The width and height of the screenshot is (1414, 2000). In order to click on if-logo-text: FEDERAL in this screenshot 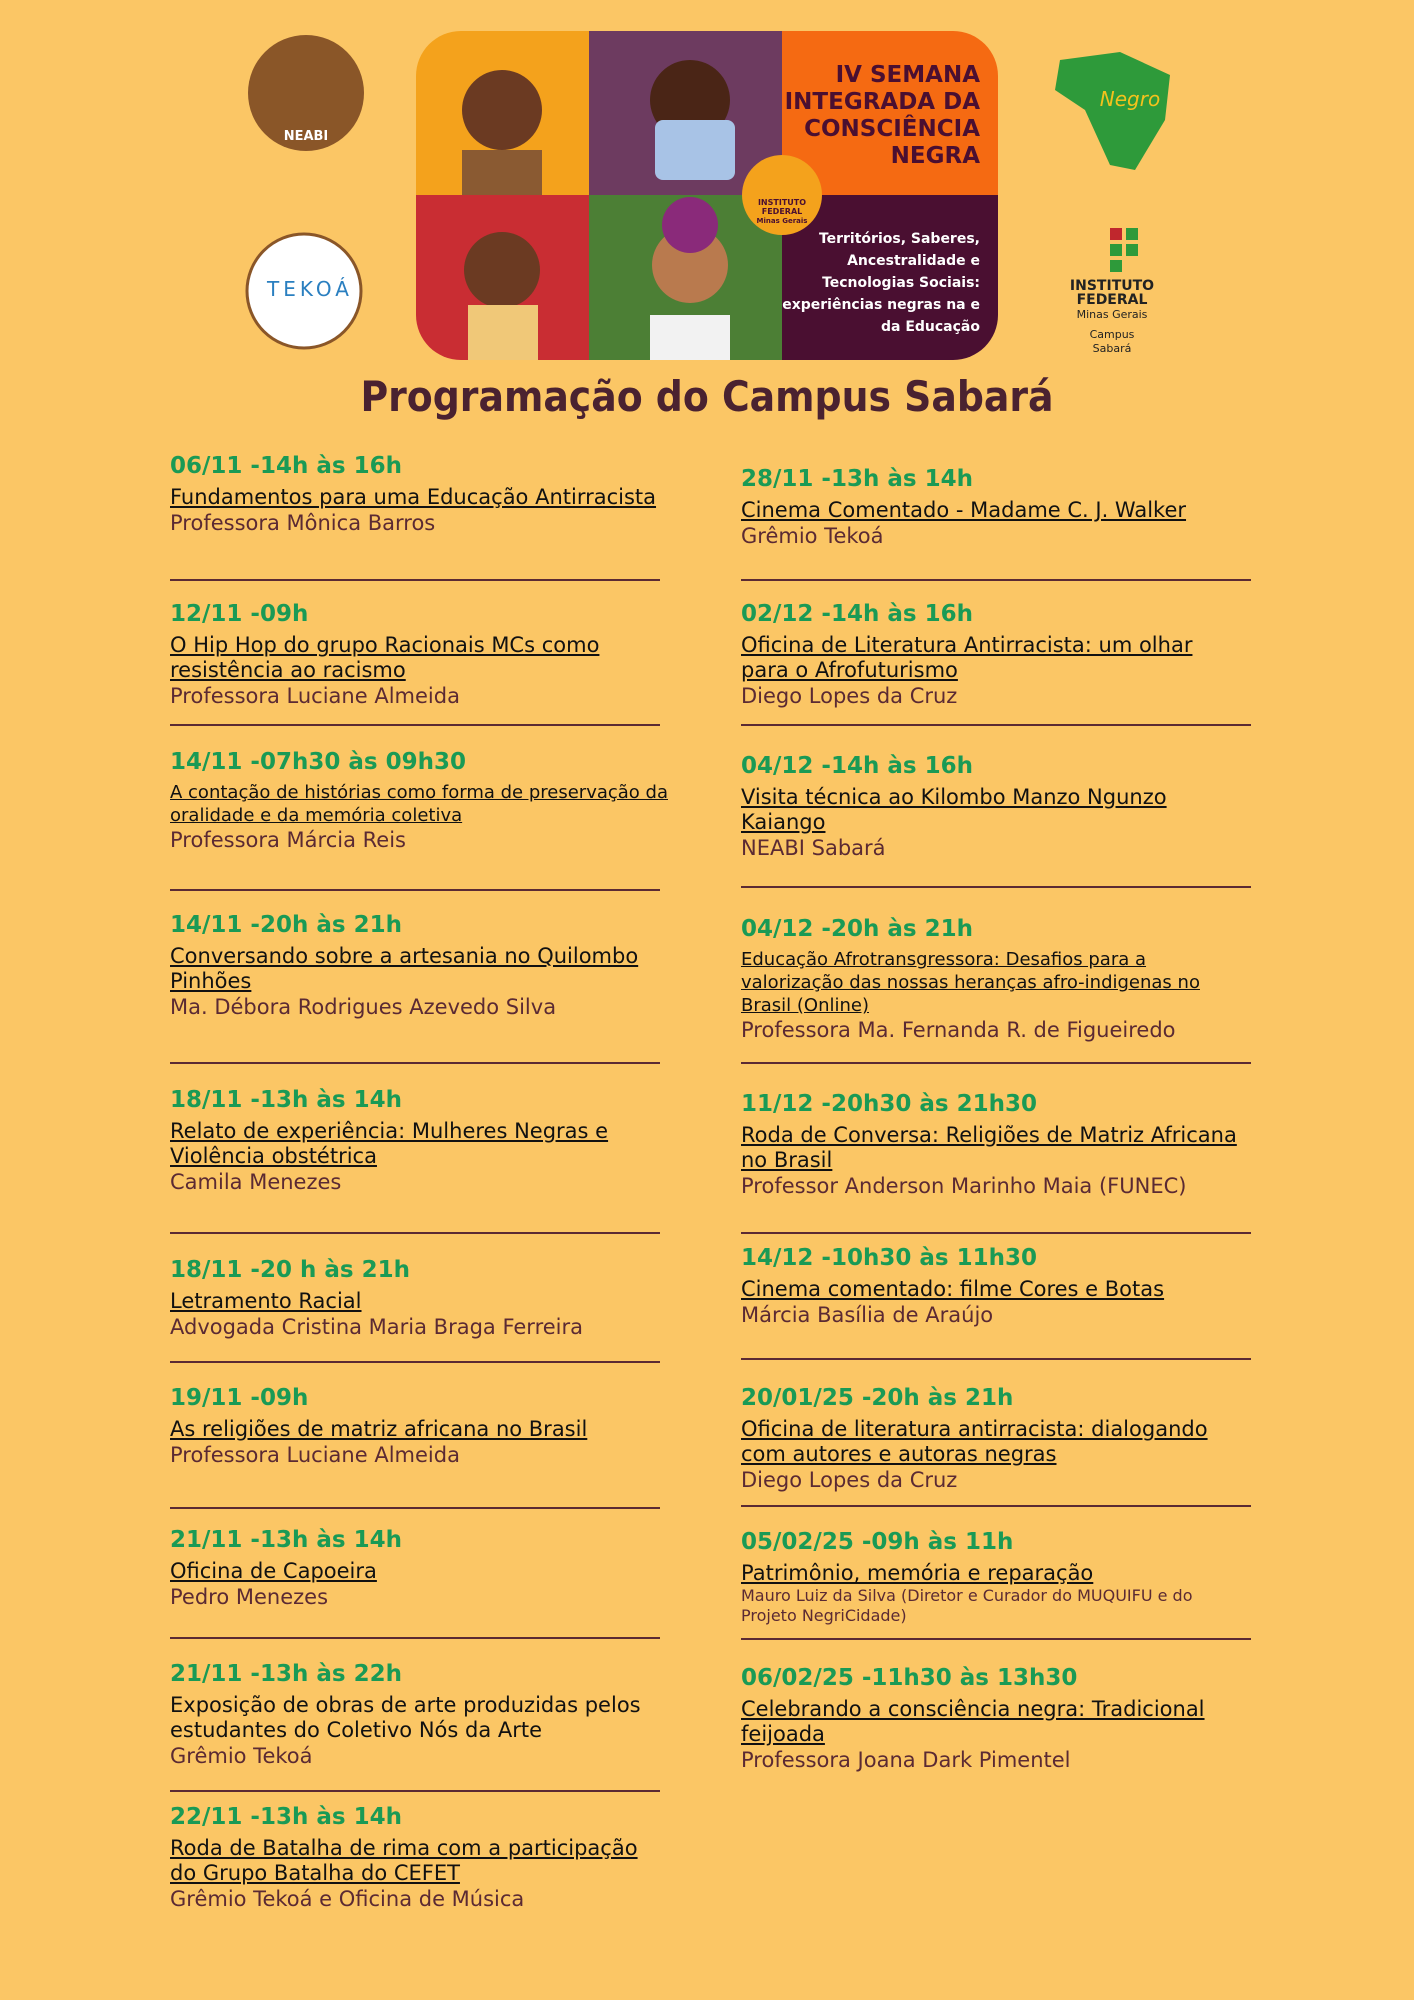, I will do `click(1112, 300)`.